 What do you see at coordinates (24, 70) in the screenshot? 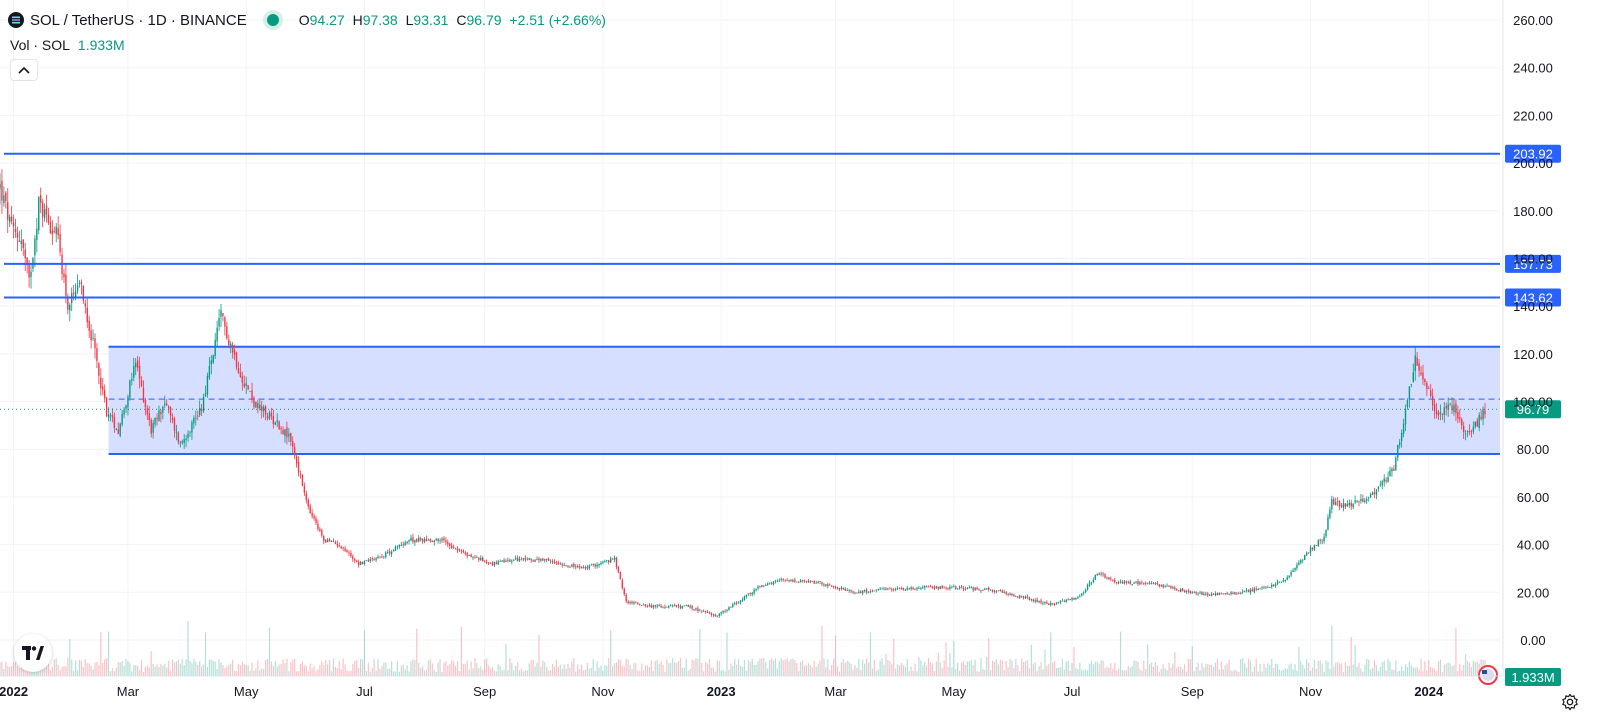
I see `collapse-legend-button` at bounding box center [24, 70].